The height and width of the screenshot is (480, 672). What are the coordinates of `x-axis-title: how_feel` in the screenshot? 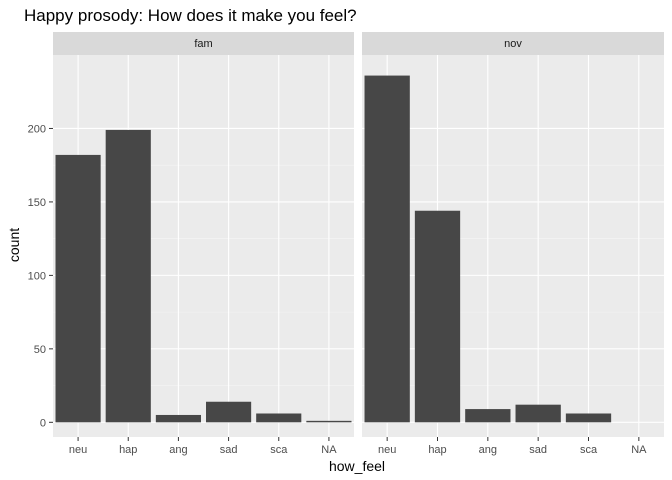 It's located at (357, 466).